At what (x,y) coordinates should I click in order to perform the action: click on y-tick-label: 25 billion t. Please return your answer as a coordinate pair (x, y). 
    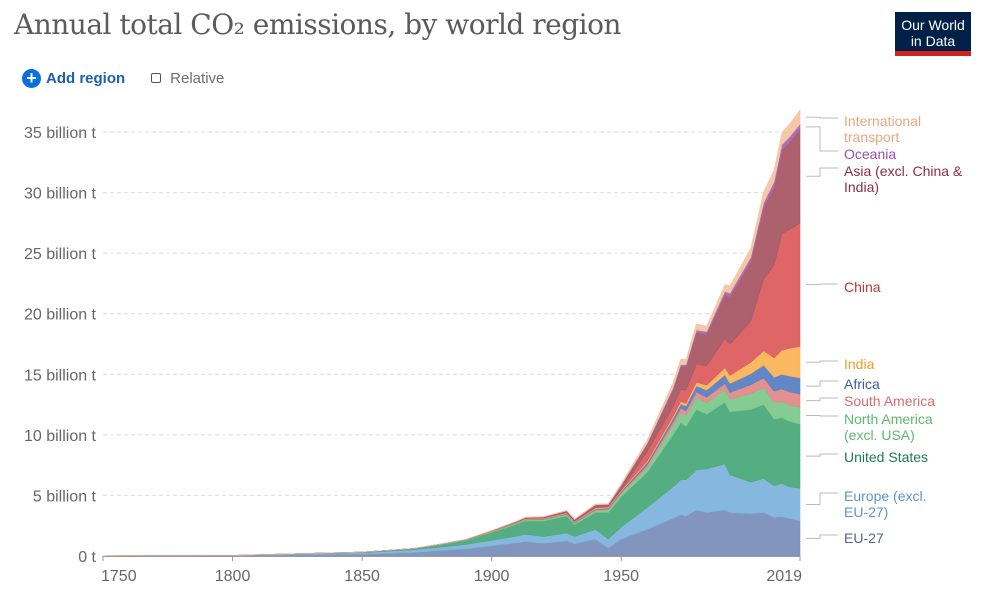
    Looking at the image, I should click on (60, 254).